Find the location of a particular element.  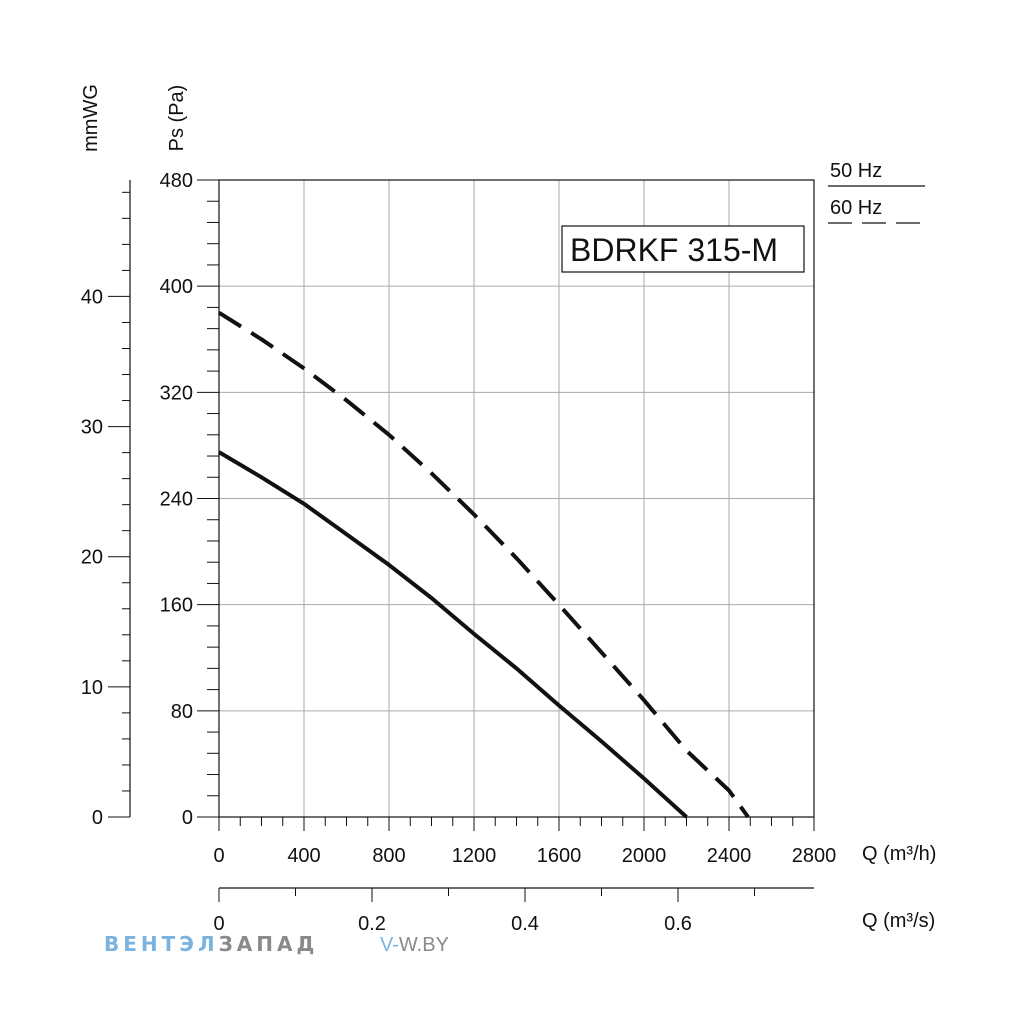

y-axis-title-pa: Ps (Pa) is located at coordinates (177, 118).